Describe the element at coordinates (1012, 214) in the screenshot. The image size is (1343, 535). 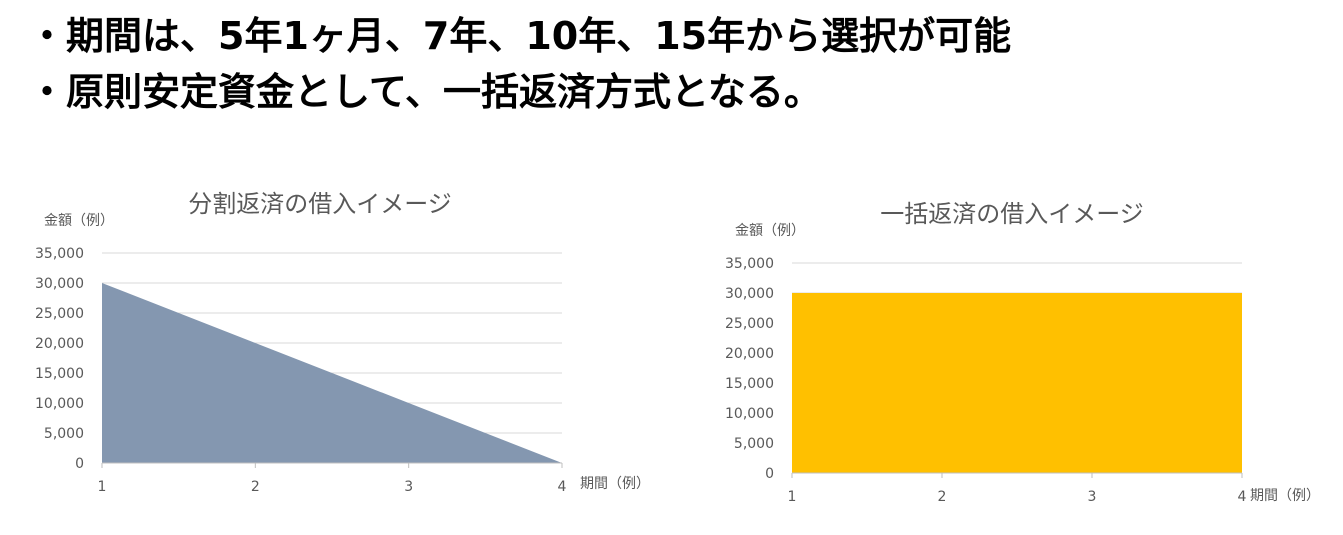
I see `chart-title: 一括返済の借入イメージ` at that location.